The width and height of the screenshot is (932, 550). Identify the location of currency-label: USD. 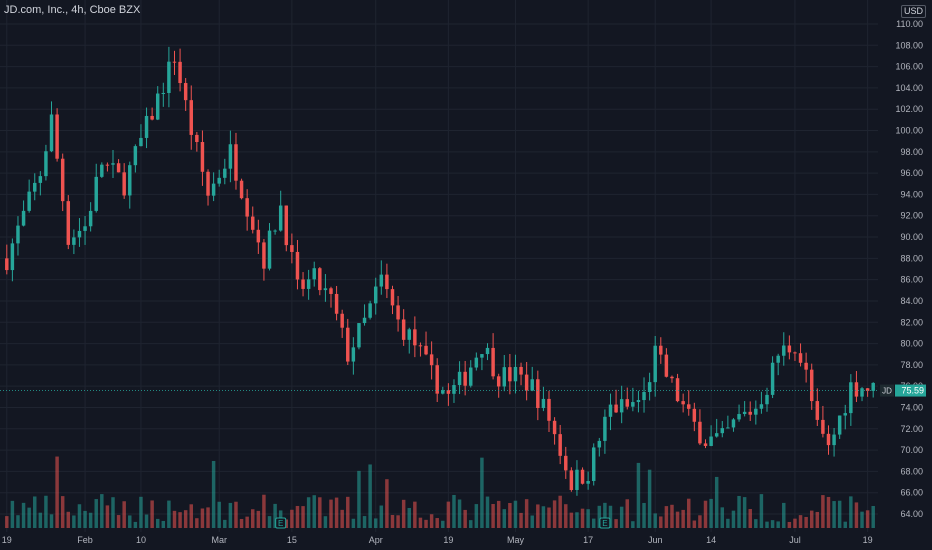
(913, 11).